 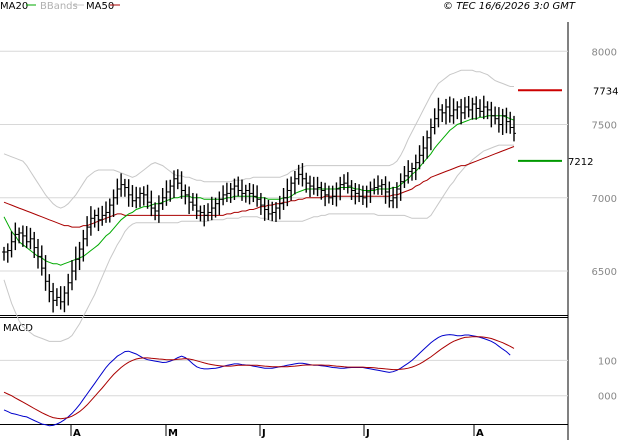 What do you see at coordinates (604, 52) in the screenshot?
I see `price-tick-label: 8000` at bounding box center [604, 52].